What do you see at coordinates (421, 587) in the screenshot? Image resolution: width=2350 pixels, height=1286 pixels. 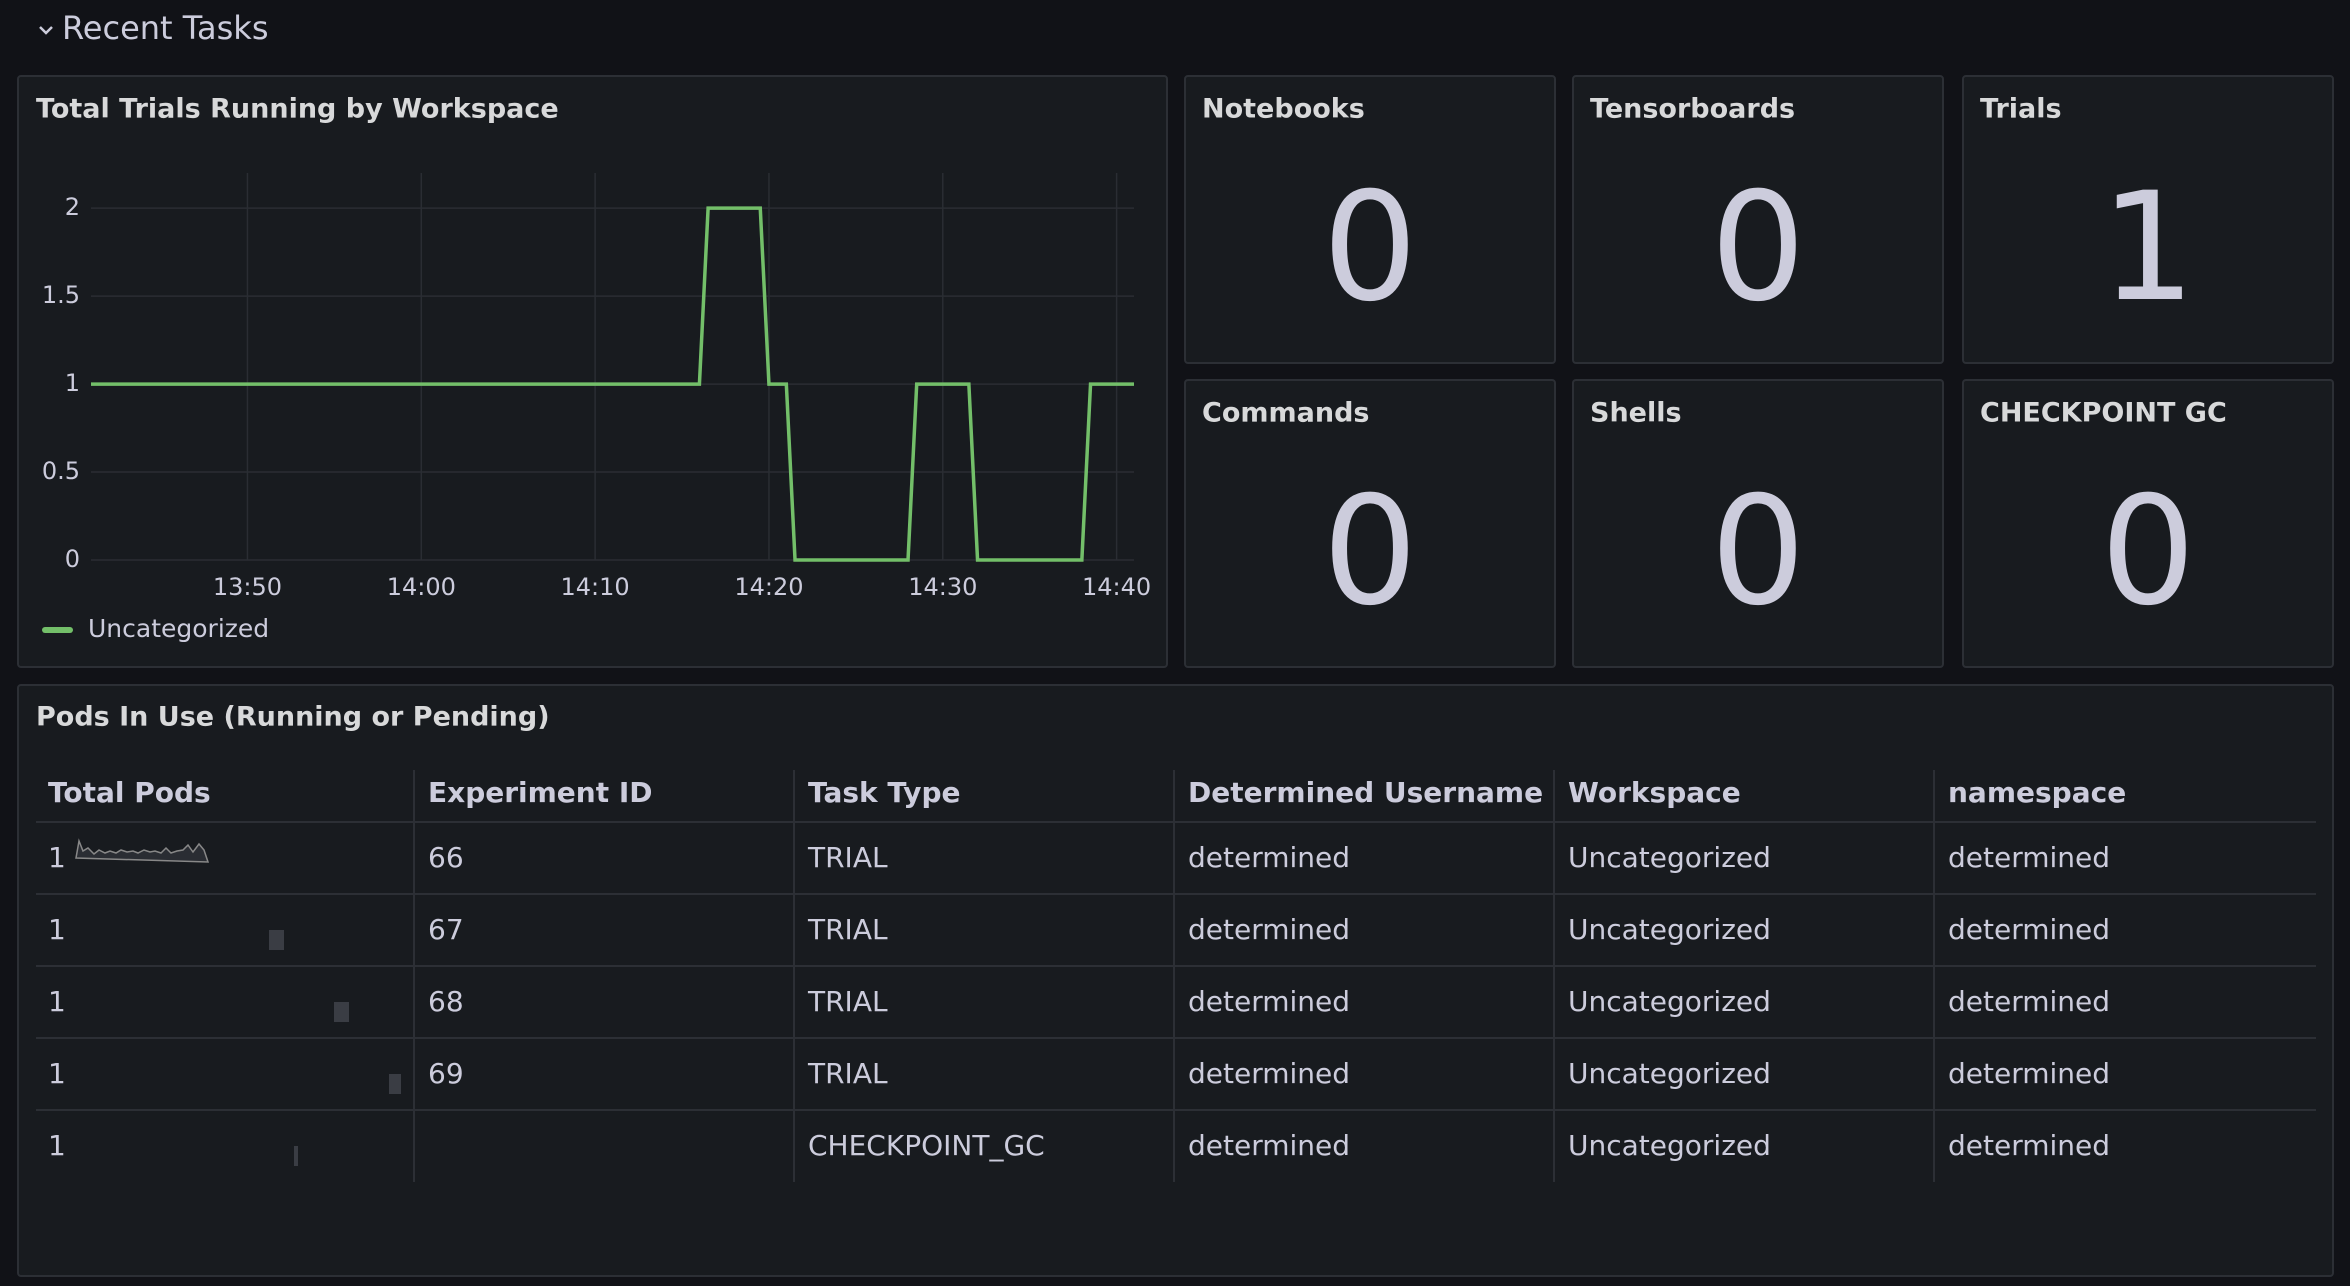 I see `x-tick-label: 14:00` at bounding box center [421, 587].